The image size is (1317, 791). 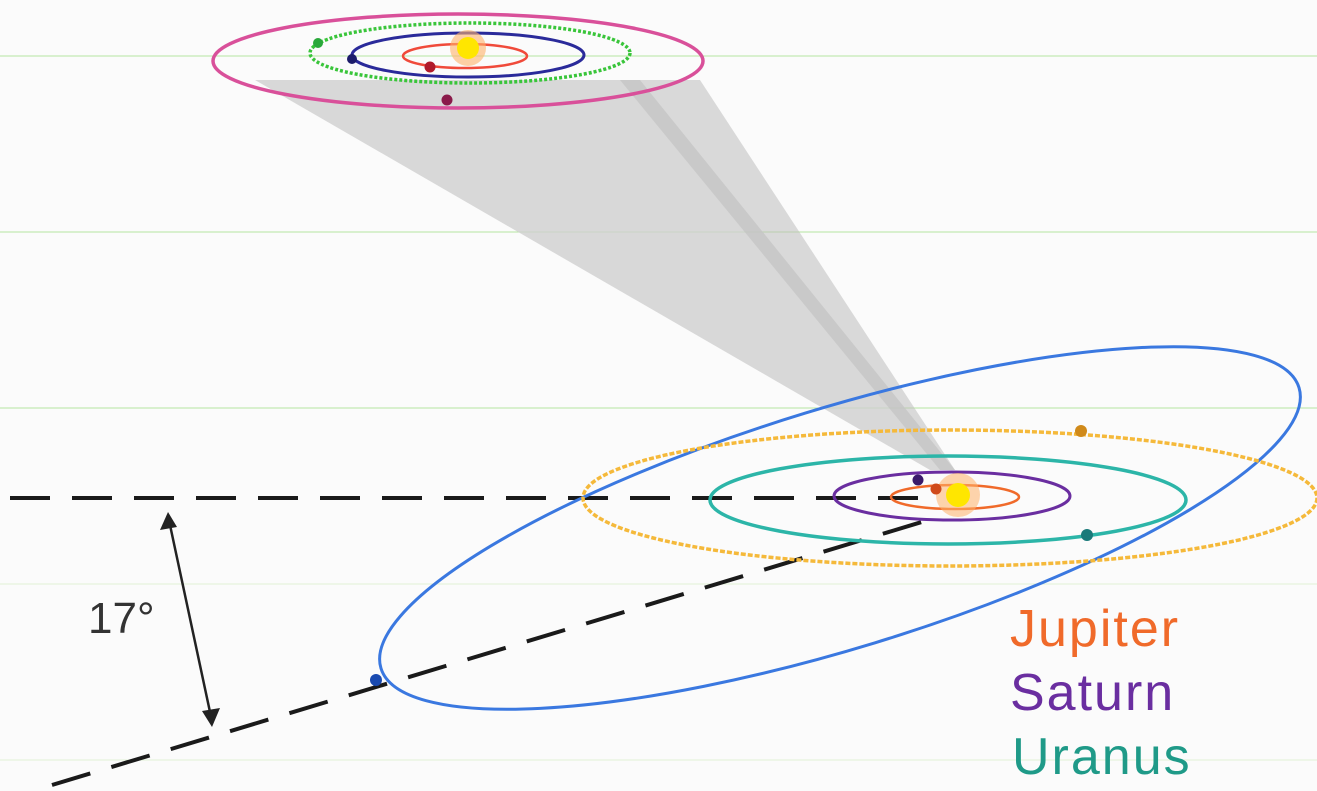 I want to click on angle-indicator: 17°, so click(x=154, y=619).